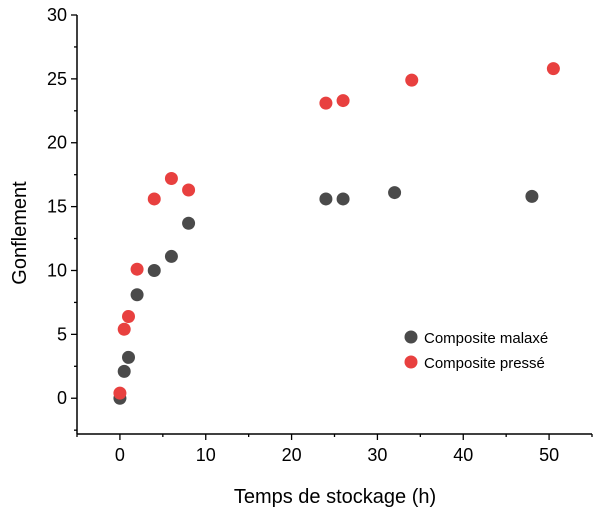  What do you see at coordinates (62, 218) in the screenshot?
I see `y-axis-ticks: 0 5 10 15 20 25 30` at bounding box center [62, 218].